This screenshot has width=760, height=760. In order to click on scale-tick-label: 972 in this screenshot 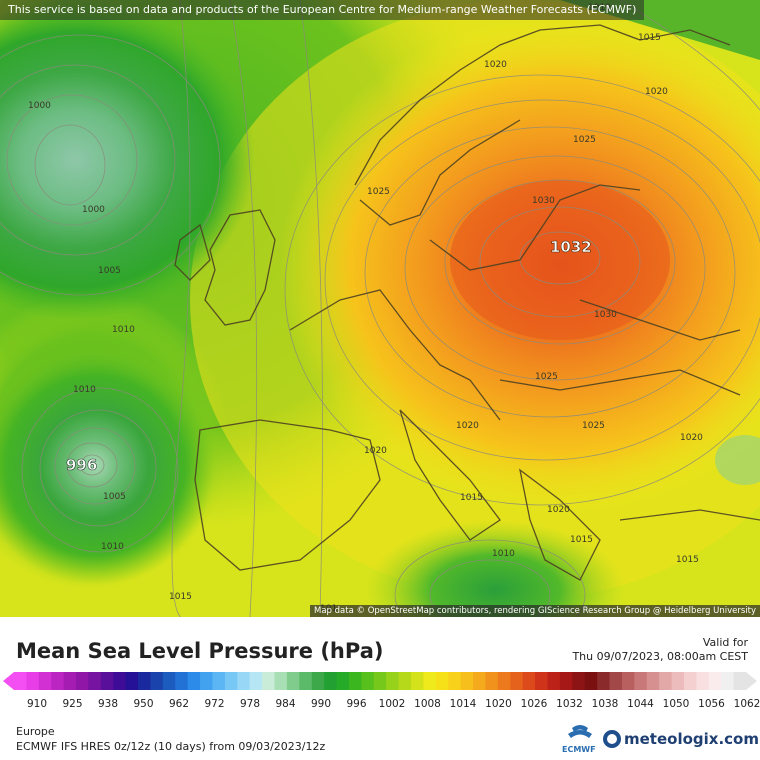, I will do `click(214, 704)`.